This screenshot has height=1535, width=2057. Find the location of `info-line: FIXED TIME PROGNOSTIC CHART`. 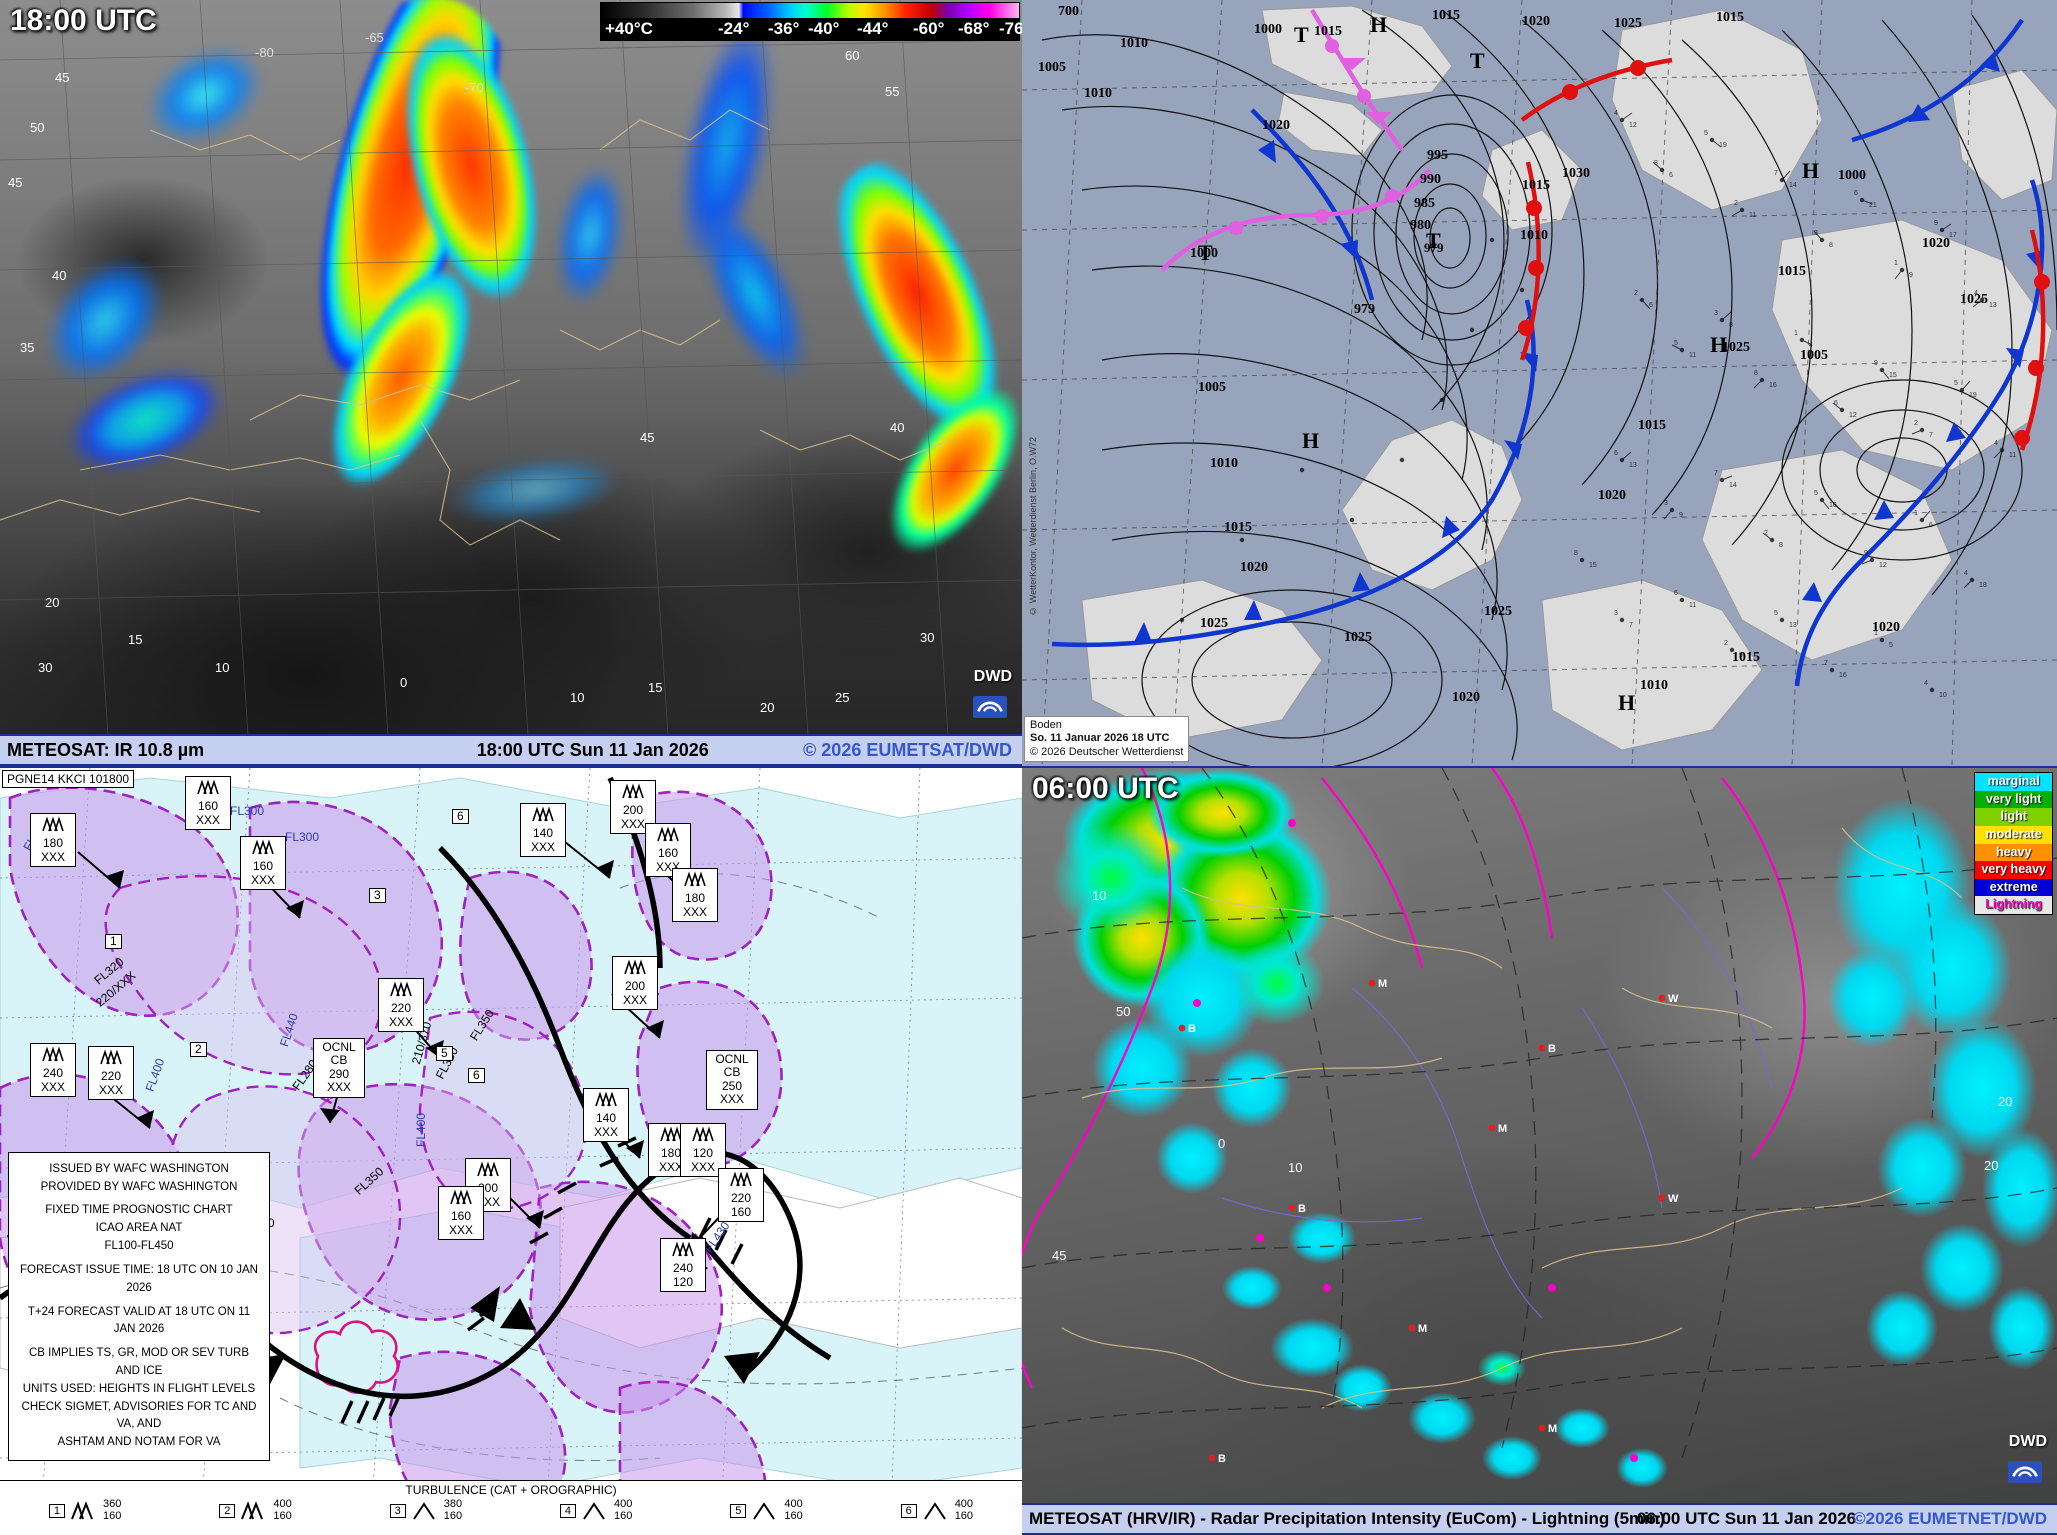

info-line: FIXED TIME PROGNOSTIC CHART is located at coordinates (139, 1210).